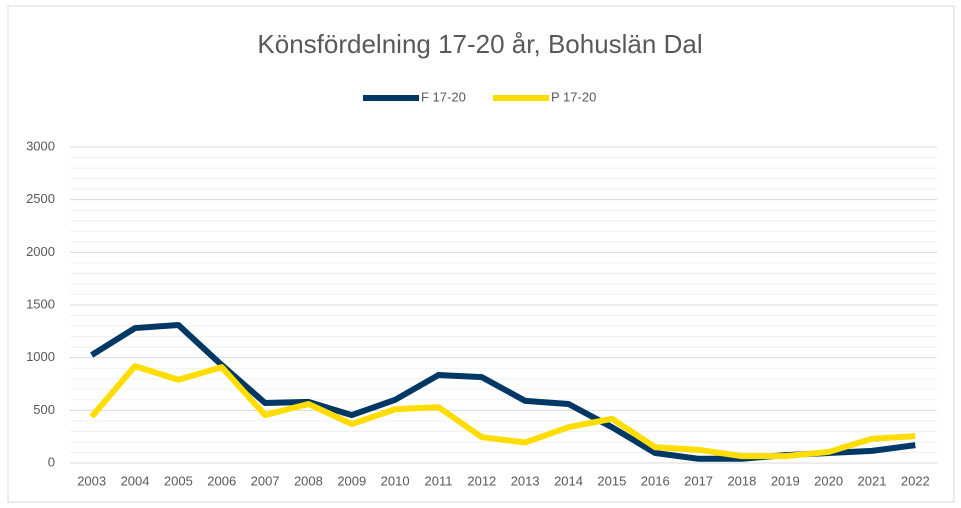 This screenshot has width=961, height=508. I want to click on x-tick-label: 2017, so click(698, 480).